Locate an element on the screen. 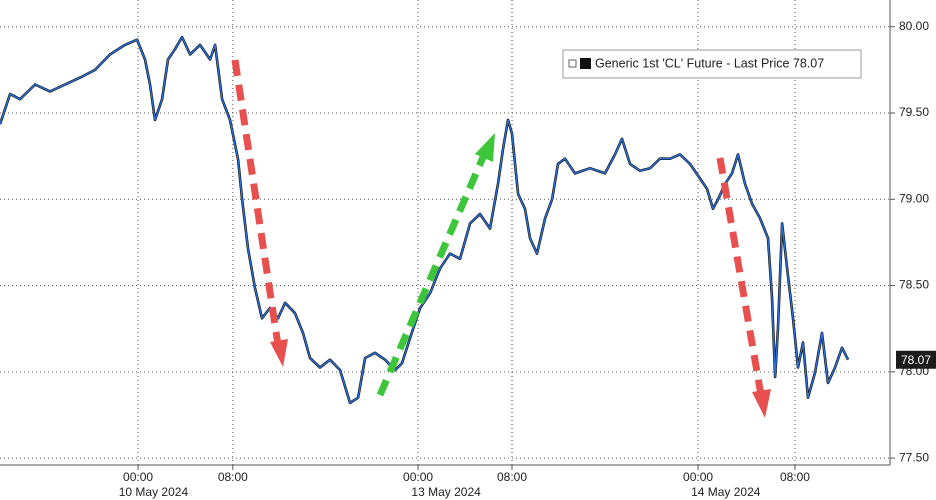 The width and height of the screenshot is (936, 500). legend-toggle is located at coordinates (572, 63).